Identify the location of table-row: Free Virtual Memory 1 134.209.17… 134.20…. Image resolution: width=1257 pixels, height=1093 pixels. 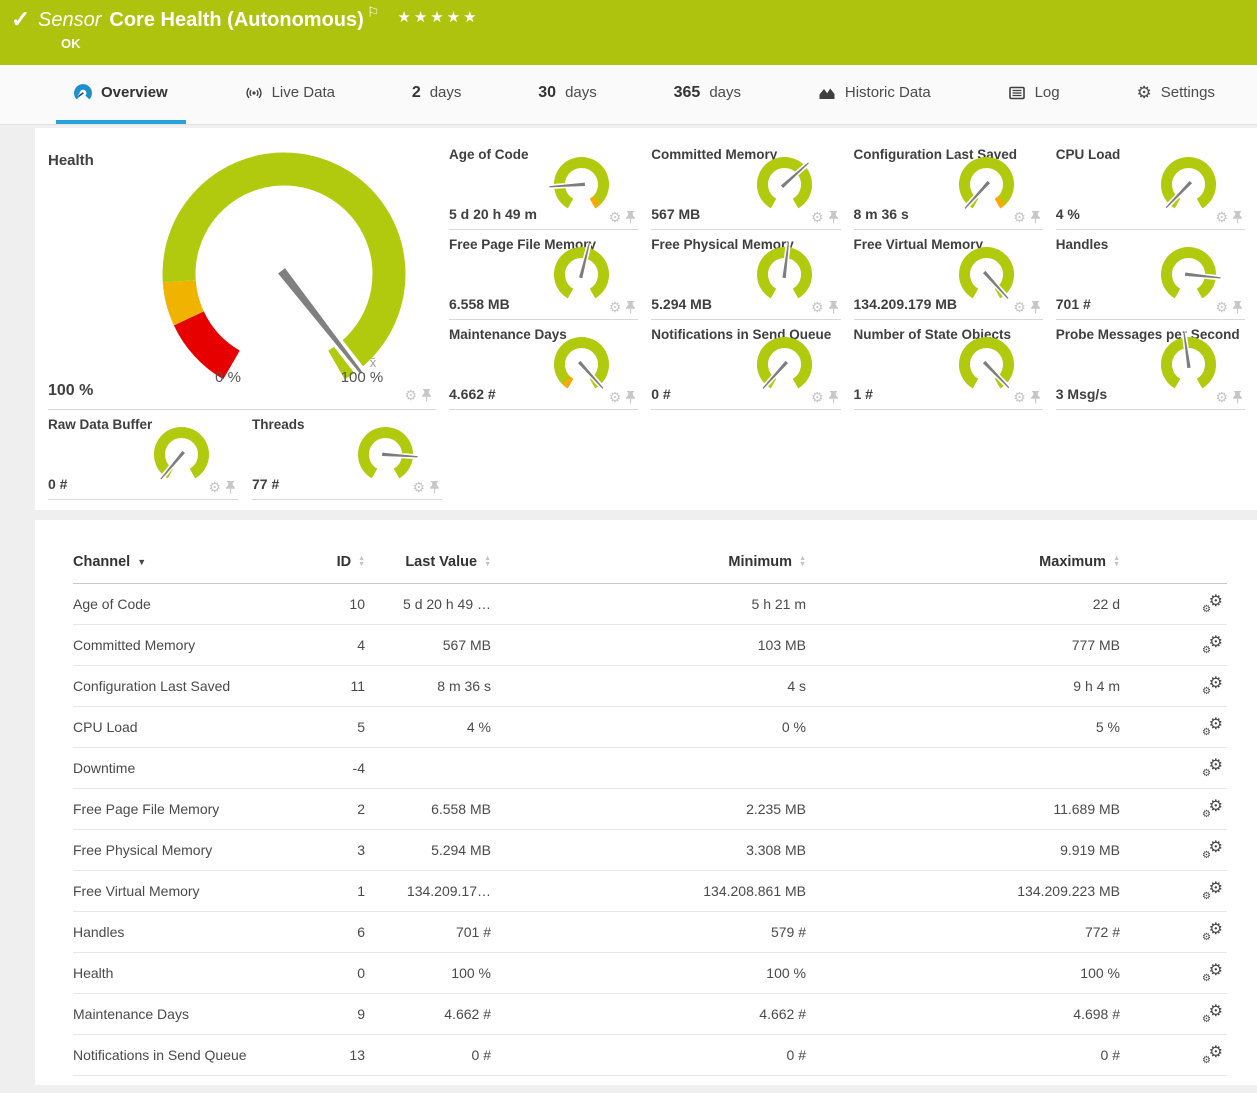
(650, 891).